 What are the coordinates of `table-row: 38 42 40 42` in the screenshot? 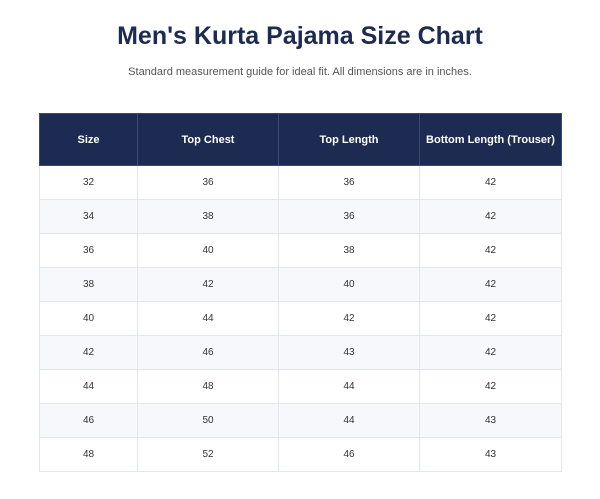 It's located at (300, 284).